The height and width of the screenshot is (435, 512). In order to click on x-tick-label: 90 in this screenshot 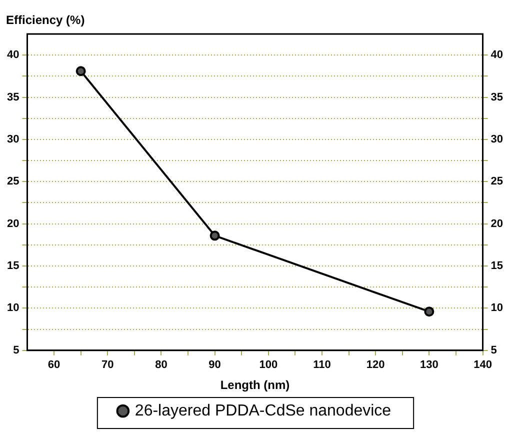, I will do `click(214, 365)`.